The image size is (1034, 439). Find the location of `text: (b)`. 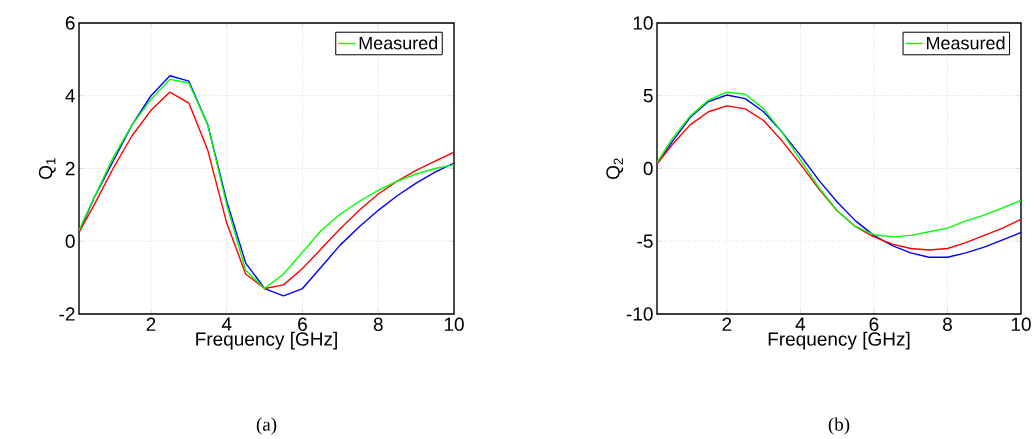

text: (b) is located at coordinates (839, 426).